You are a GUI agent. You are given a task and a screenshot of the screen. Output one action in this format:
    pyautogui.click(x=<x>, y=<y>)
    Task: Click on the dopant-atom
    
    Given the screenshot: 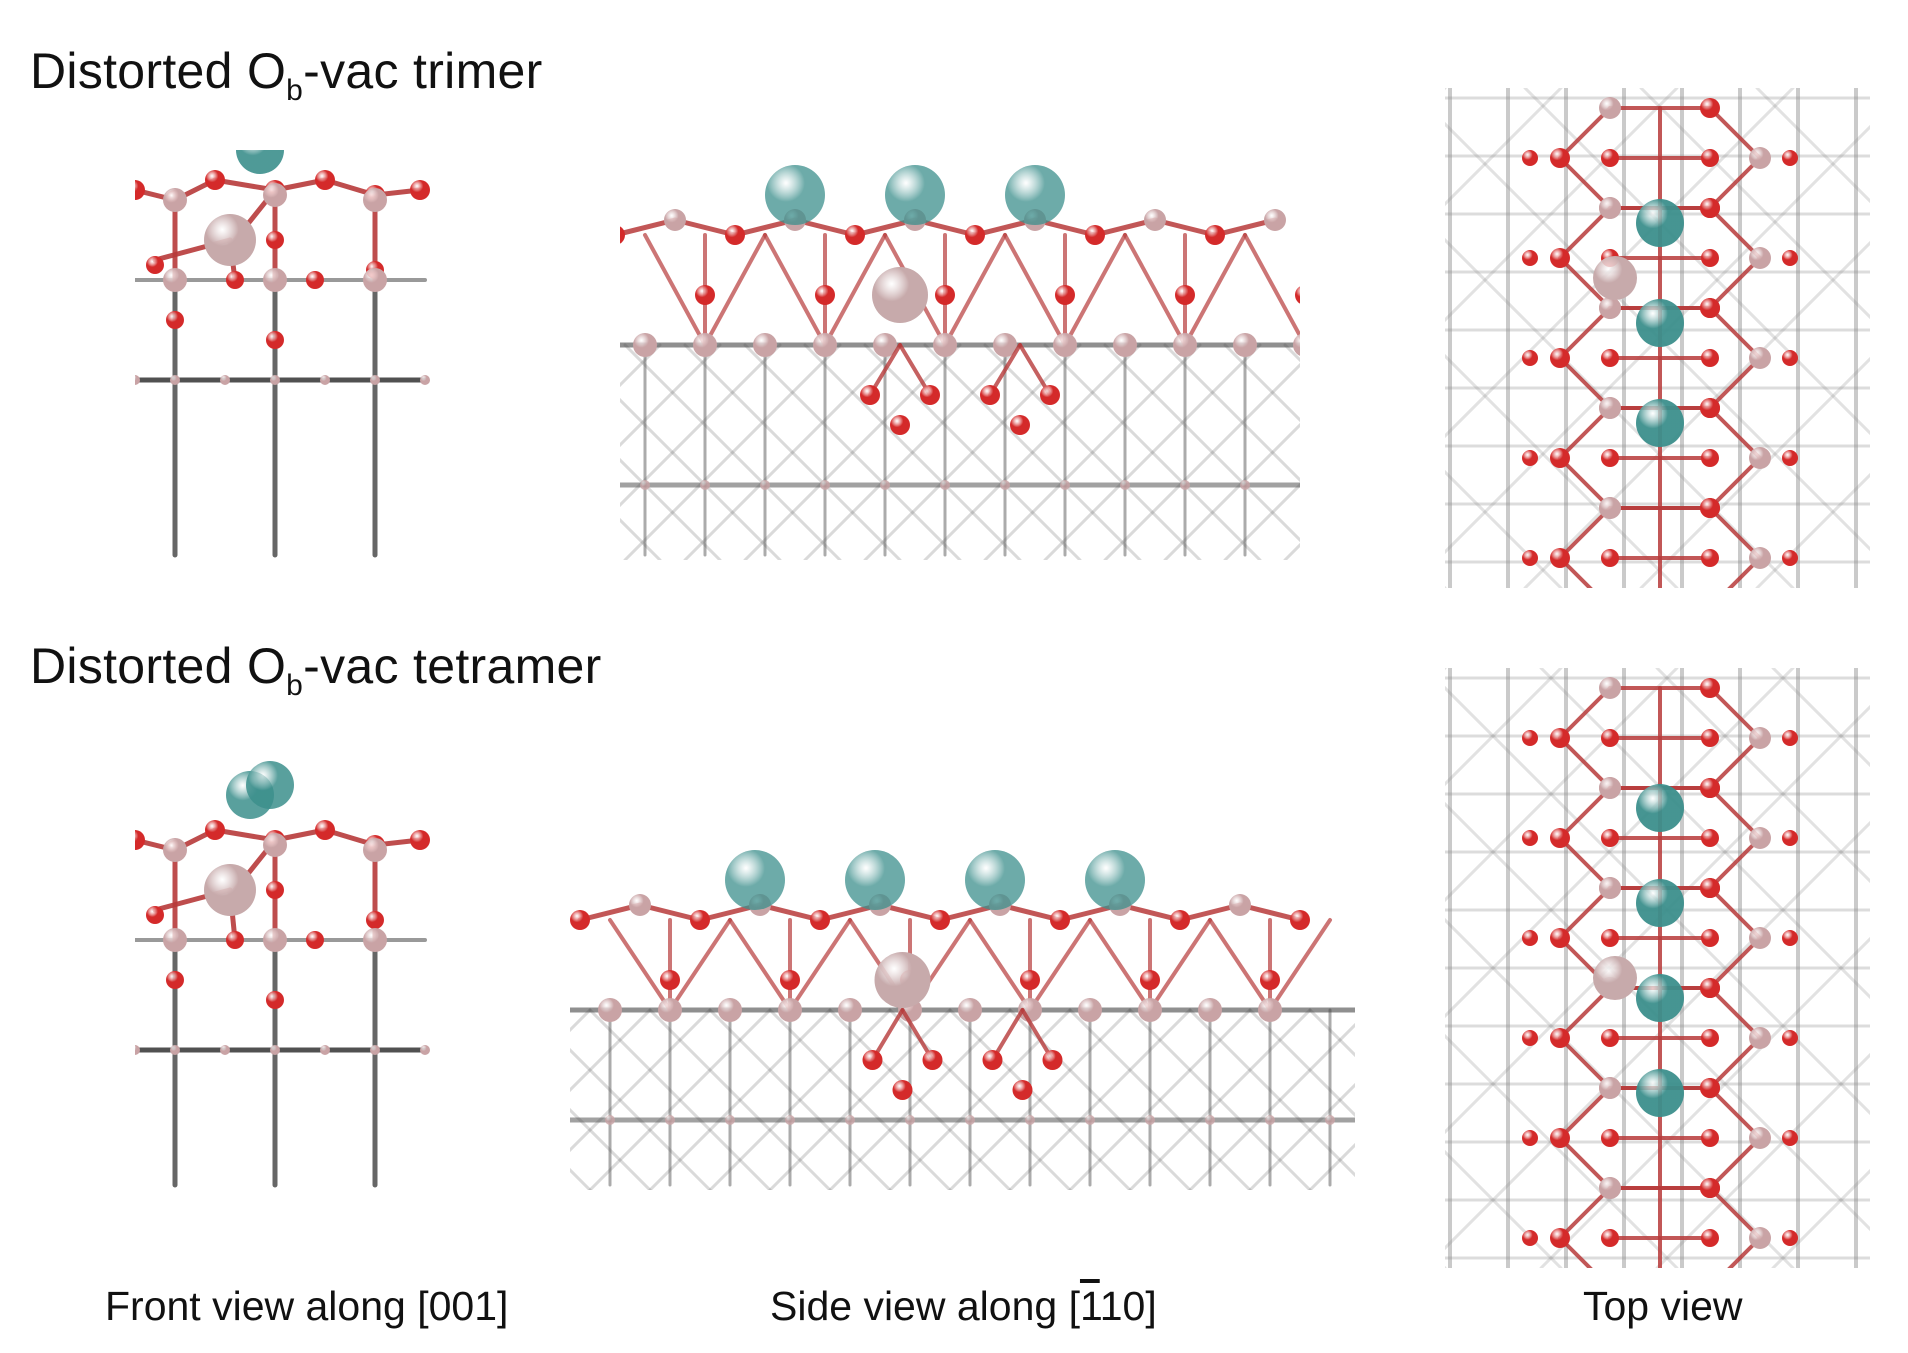 What is the action you would take?
    pyautogui.click(x=795, y=195)
    